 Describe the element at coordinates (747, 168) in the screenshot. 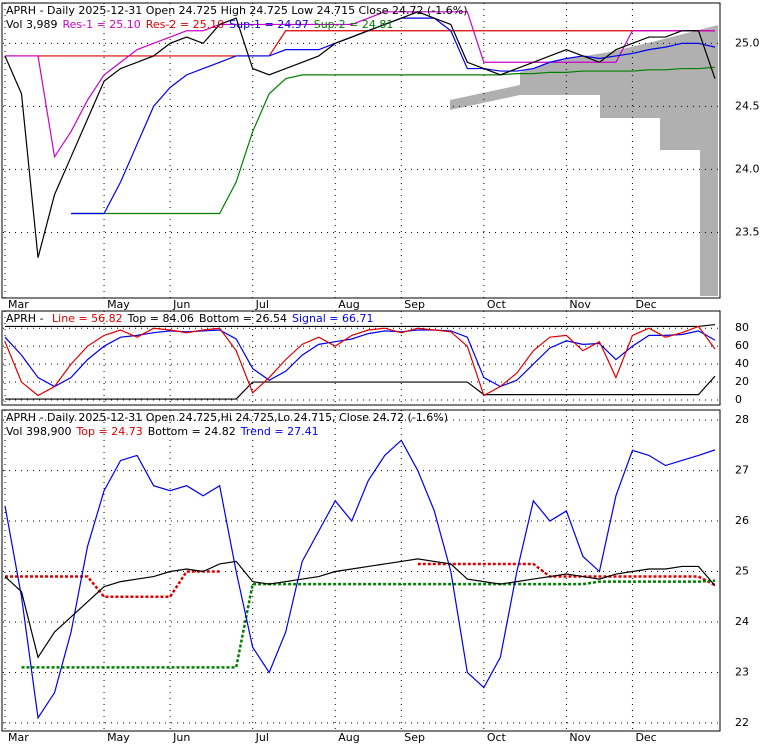

I see `y-tick-label: 24.0` at that location.